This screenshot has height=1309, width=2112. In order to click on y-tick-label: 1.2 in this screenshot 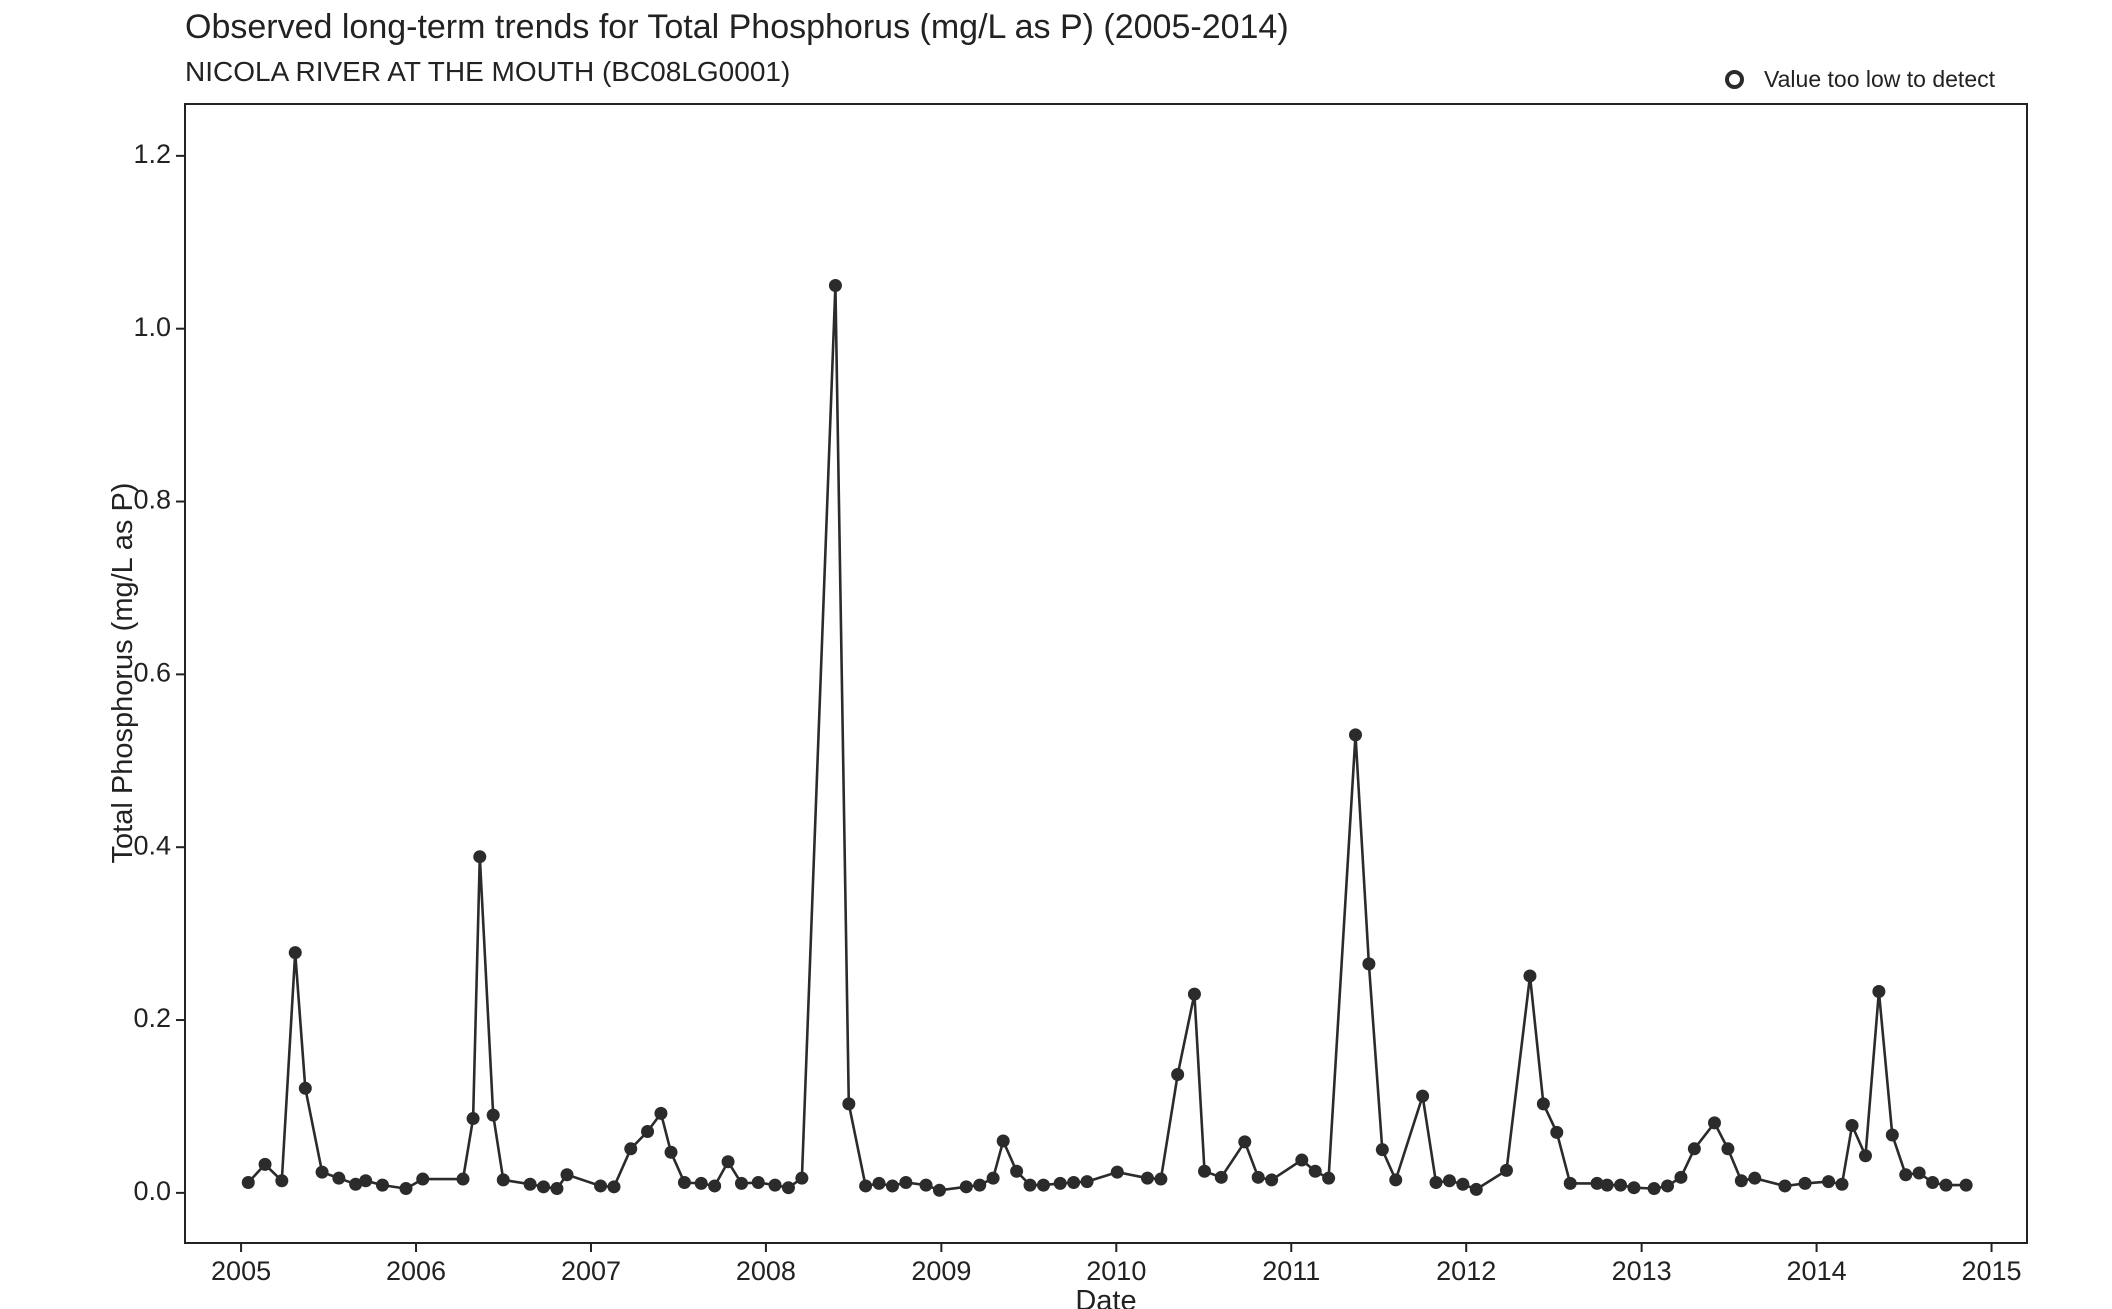, I will do `click(152, 154)`.